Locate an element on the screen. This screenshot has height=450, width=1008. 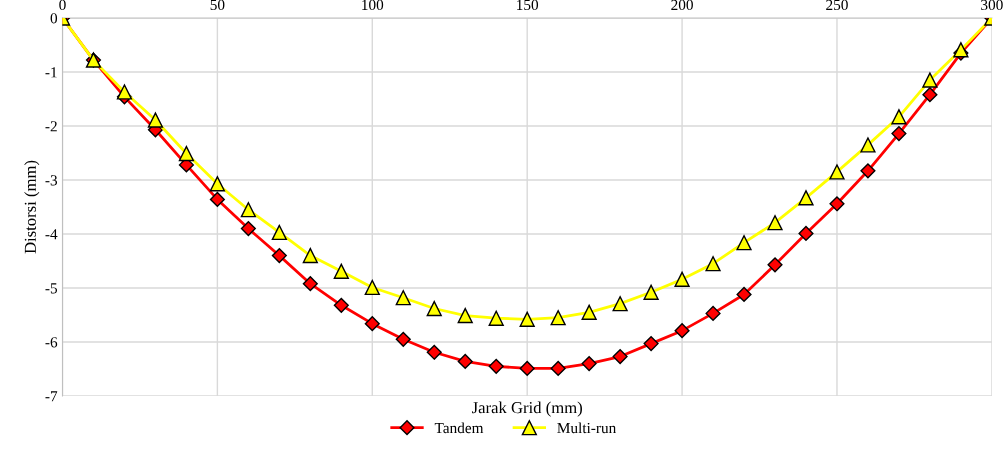
x-tick-label: 50 is located at coordinates (217, 5).